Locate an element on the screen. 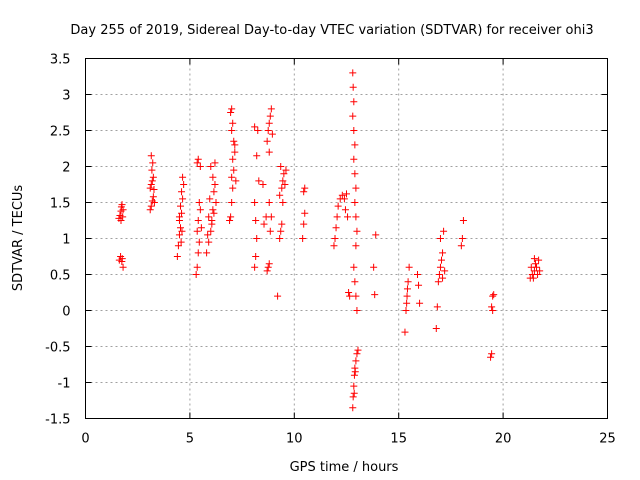 This screenshot has height=480, width=640. x-tick-label: 20 is located at coordinates (503, 439).